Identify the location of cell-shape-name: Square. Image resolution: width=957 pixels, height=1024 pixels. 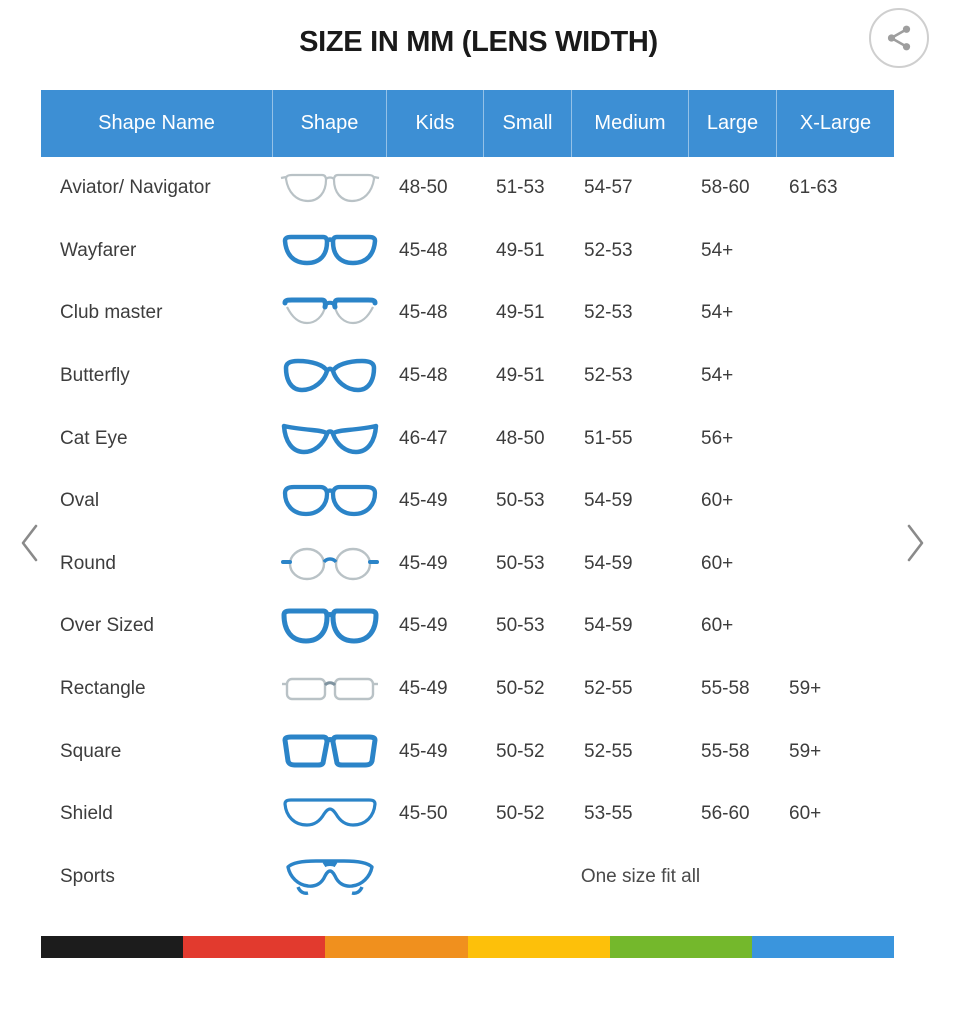
(91, 751).